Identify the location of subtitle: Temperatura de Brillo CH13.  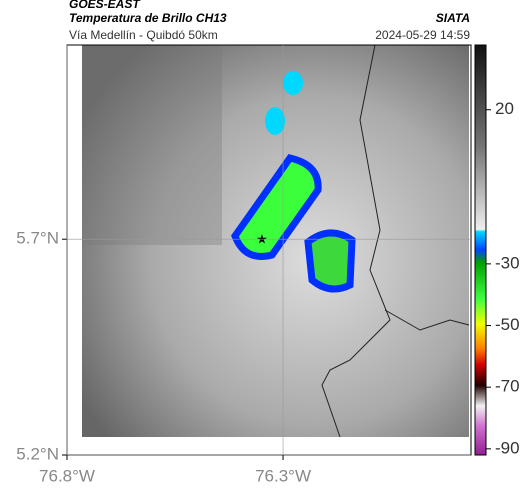
(148, 18).